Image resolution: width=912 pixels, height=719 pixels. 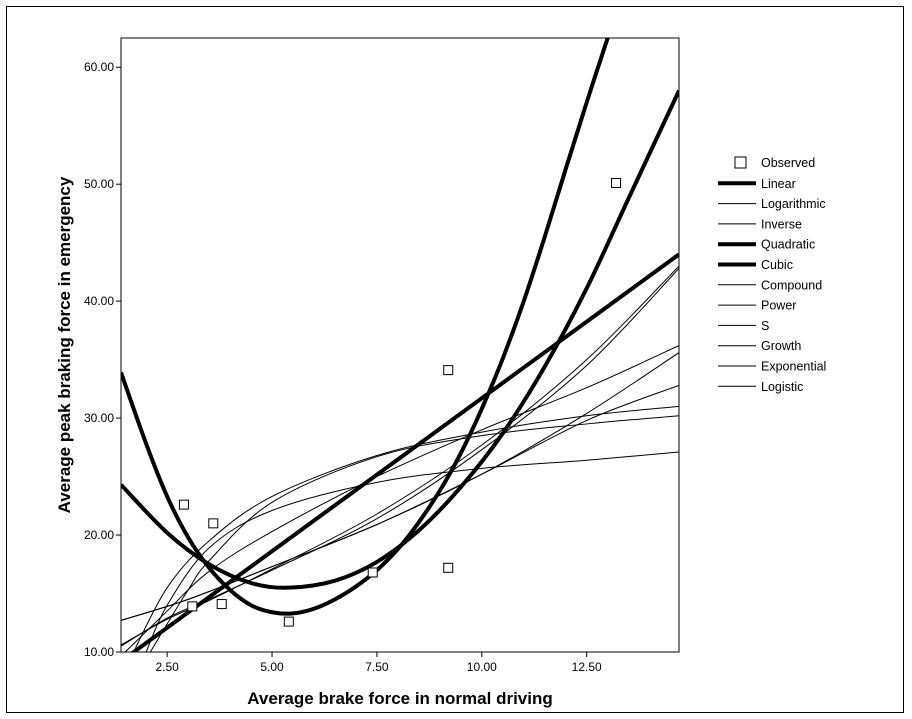 What do you see at coordinates (99, 535) in the screenshot?
I see `y-tick-label: 20.00` at bounding box center [99, 535].